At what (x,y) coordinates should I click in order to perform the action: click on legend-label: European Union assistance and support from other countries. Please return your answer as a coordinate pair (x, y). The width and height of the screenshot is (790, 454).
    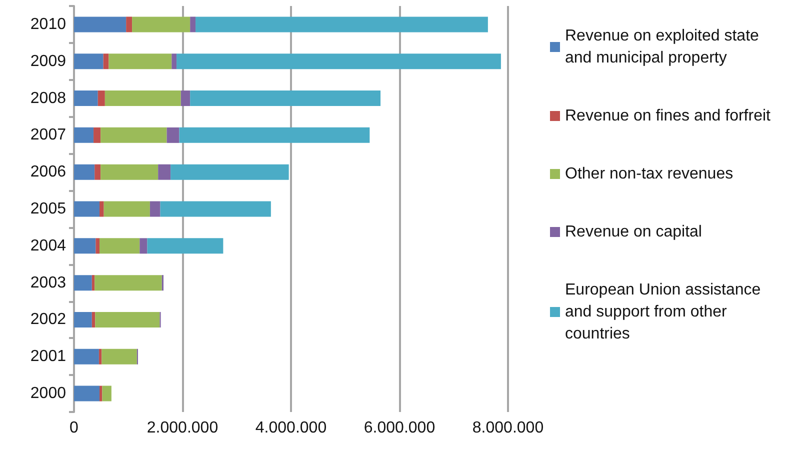
    Looking at the image, I should click on (665, 312).